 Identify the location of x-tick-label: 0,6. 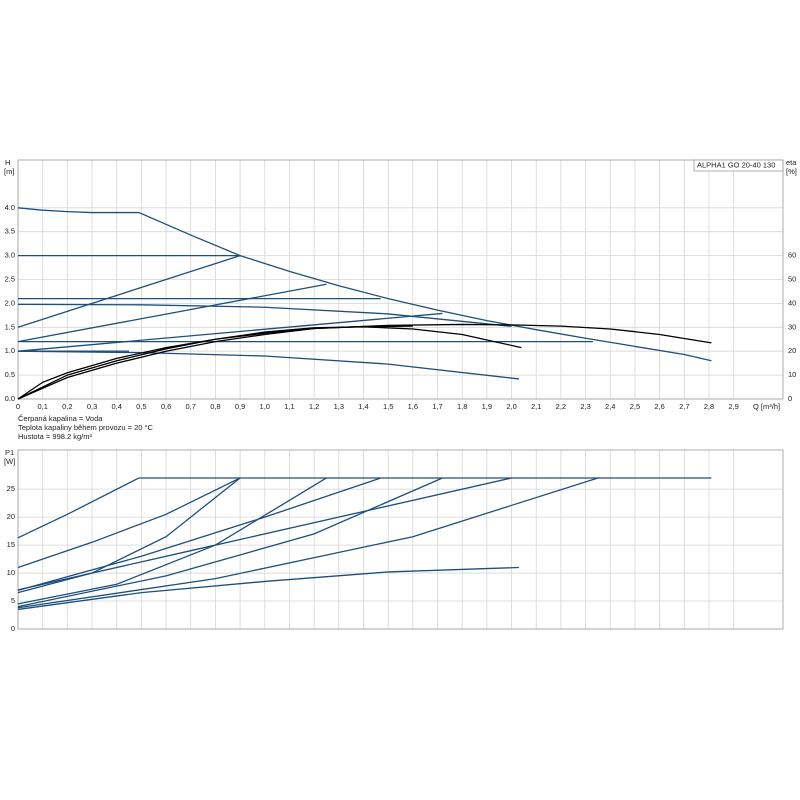
(166, 406).